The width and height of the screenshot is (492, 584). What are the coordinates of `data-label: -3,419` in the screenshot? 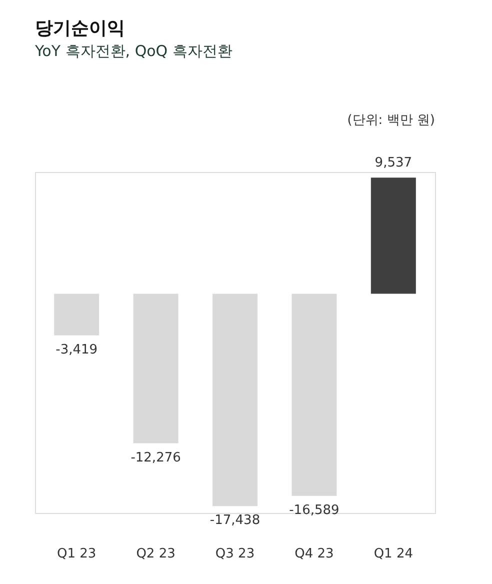 It's located at (77, 350).